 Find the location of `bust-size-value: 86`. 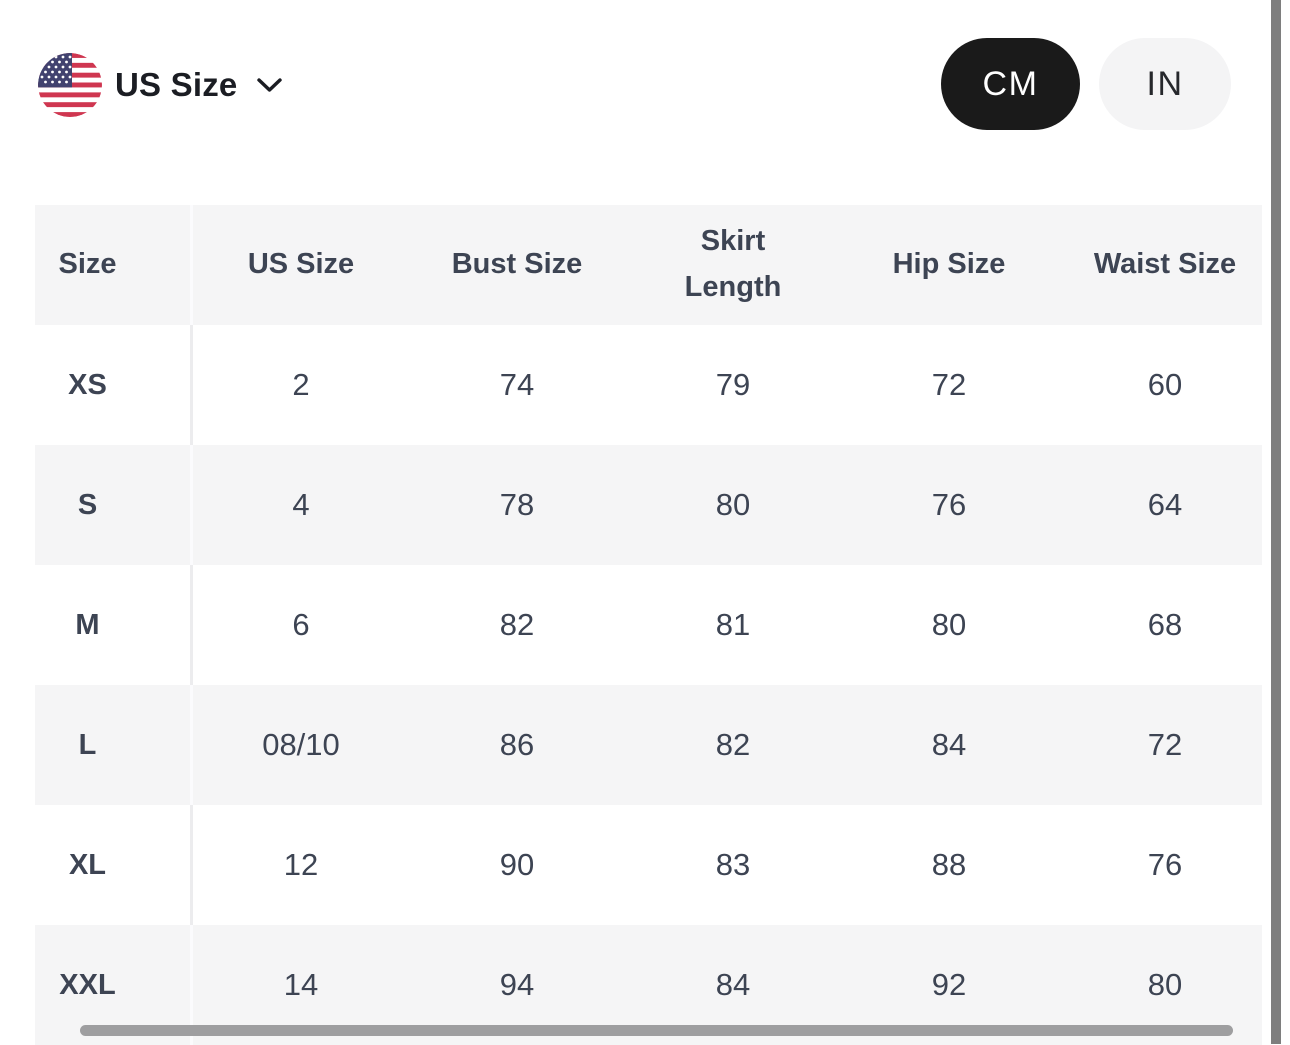

bust-size-value: 86 is located at coordinates (517, 744).